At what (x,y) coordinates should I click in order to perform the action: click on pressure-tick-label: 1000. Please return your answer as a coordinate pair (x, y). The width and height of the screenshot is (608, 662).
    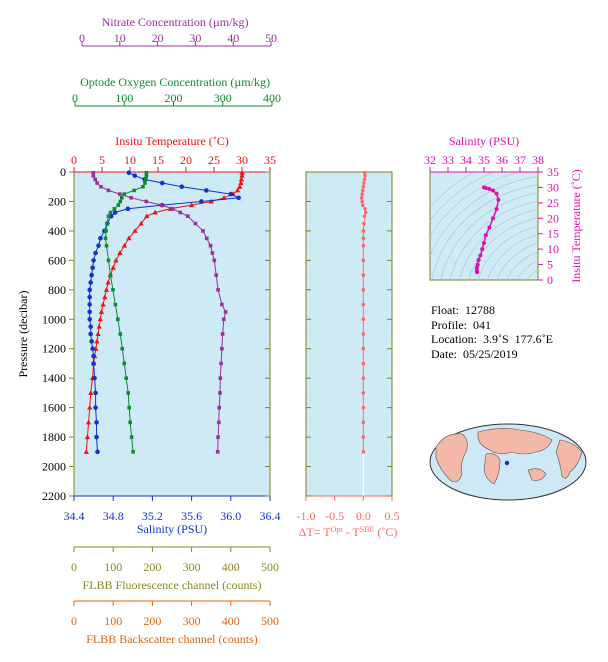
    Looking at the image, I should click on (54, 319).